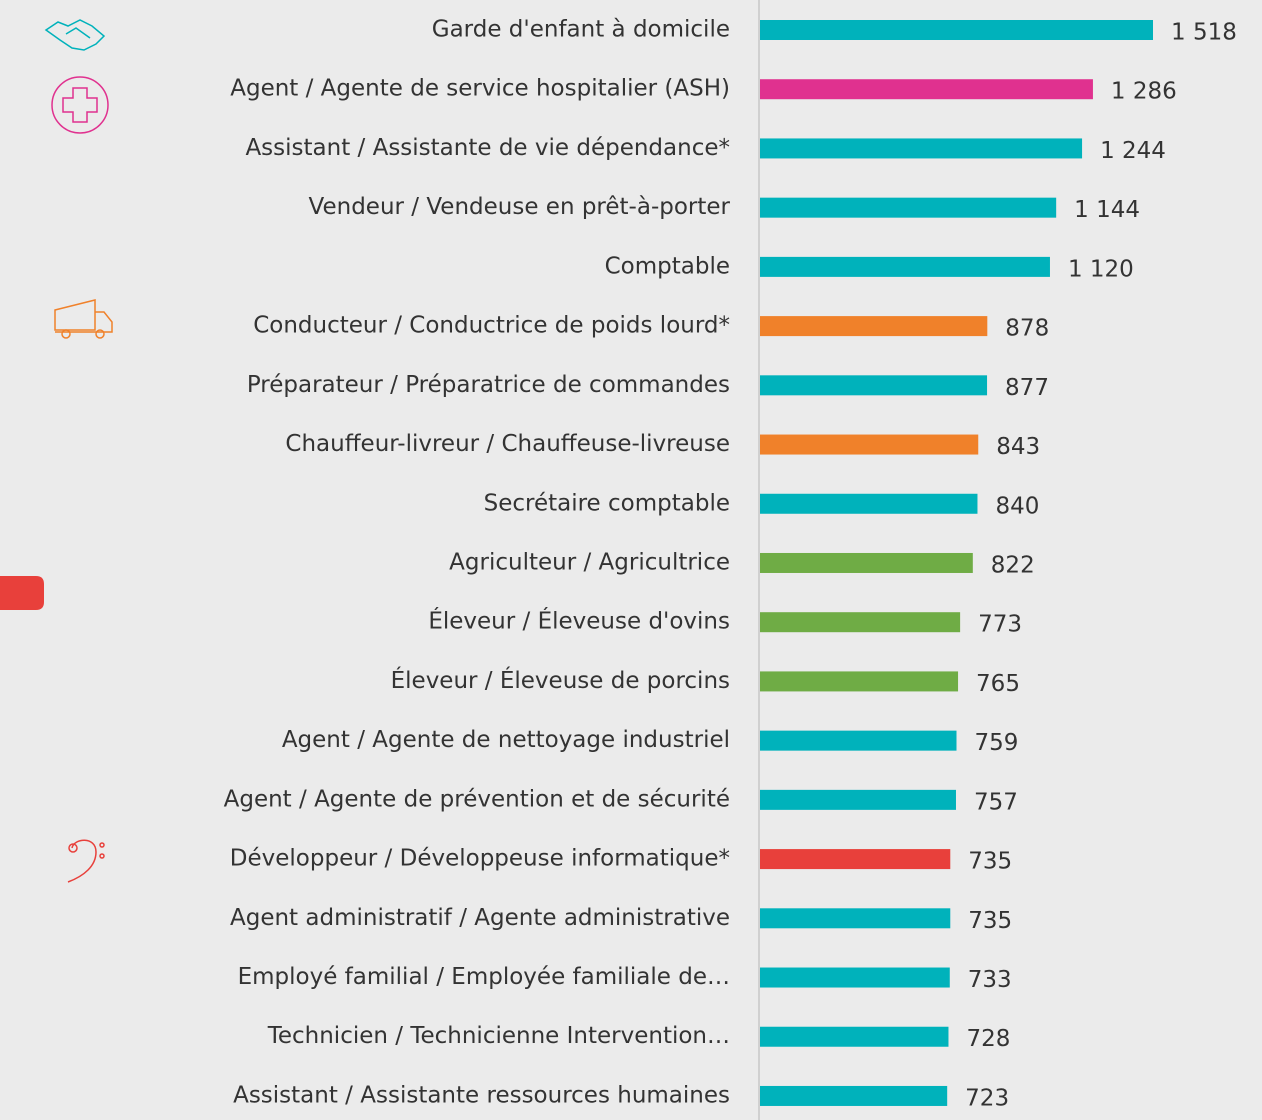 This screenshot has width=1262, height=1120. Describe the element at coordinates (581, 30) in the screenshot. I see `category-label: Garde d'enfant à domicile` at that location.